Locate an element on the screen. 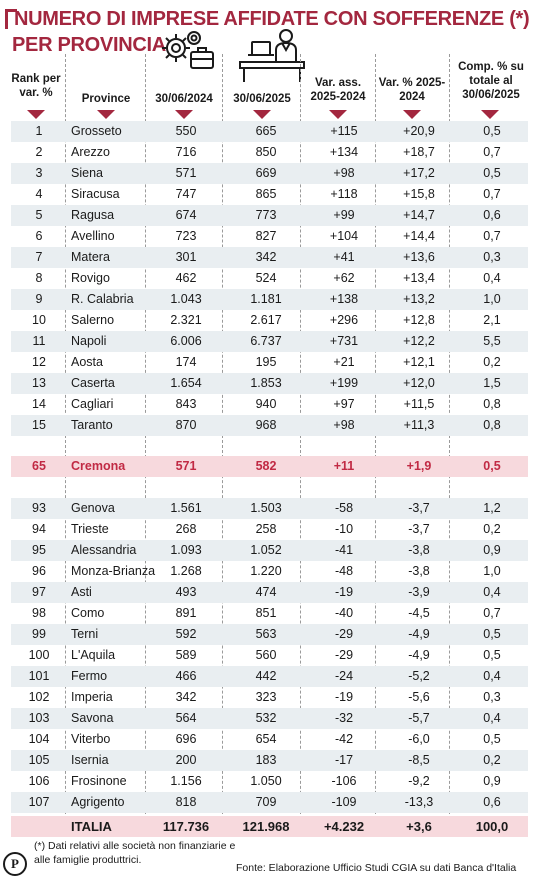 This screenshot has width=533, height=880. value-2025-cell: 121.968 is located at coordinates (266, 826).